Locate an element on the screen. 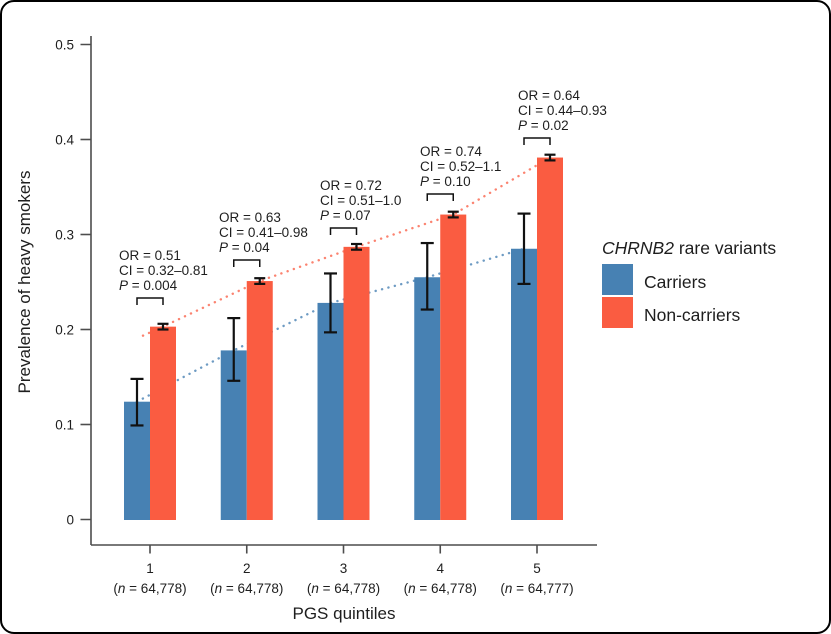 Image resolution: width=831 pixels, height=634 pixels. bar-carriers-q5 is located at coordinates (524, 384).